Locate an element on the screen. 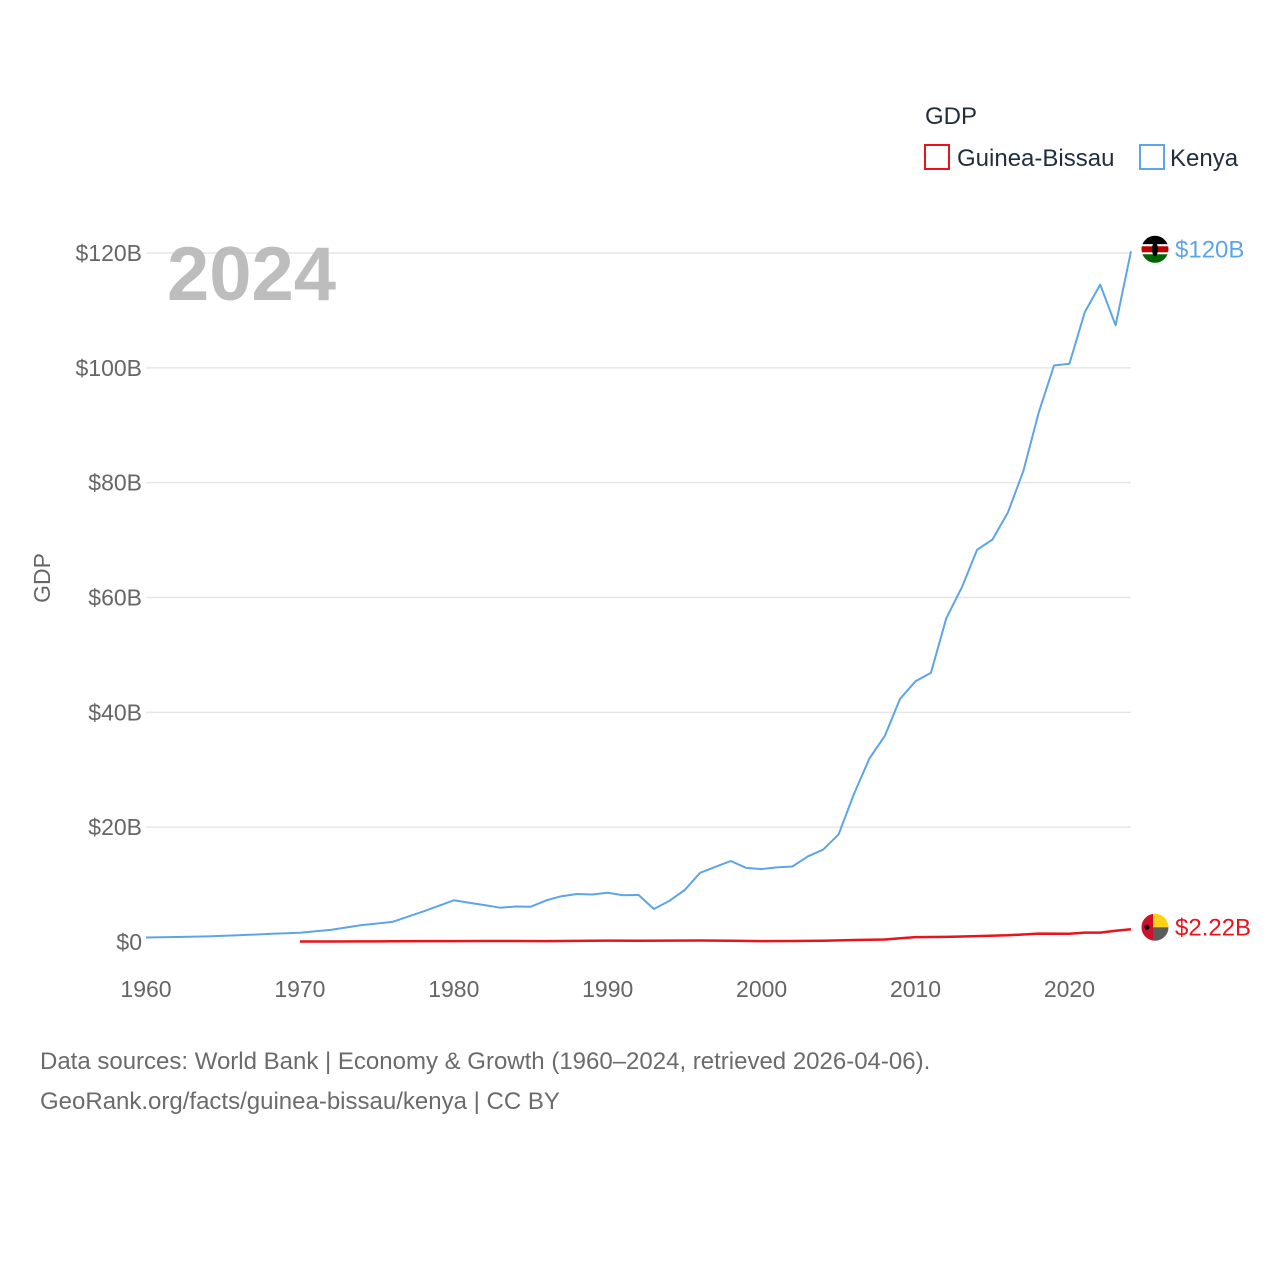 Image resolution: width=1280 pixels, height=1280 pixels. series-line-guinea-bissau is located at coordinates (715, 935).